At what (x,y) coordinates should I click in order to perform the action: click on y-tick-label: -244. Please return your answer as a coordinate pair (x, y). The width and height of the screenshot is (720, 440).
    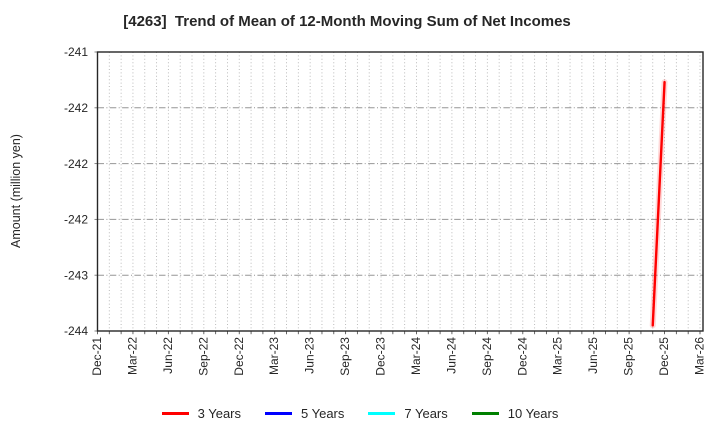
    Looking at the image, I should click on (76, 331).